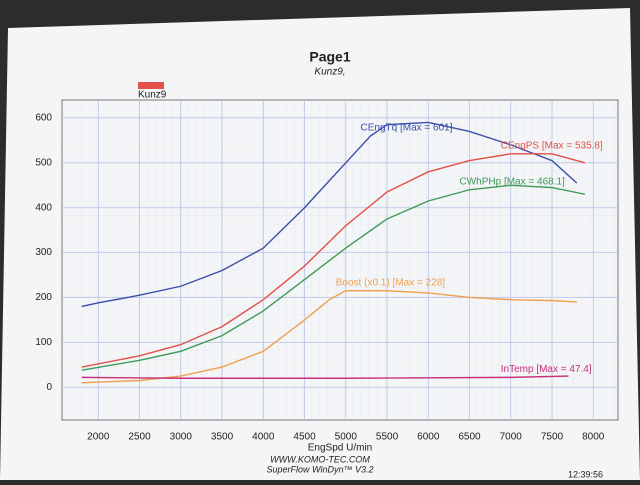 The height and width of the screenshot is (485, 640). I want to click on x-tick-label: 2000, so click(98, 437).